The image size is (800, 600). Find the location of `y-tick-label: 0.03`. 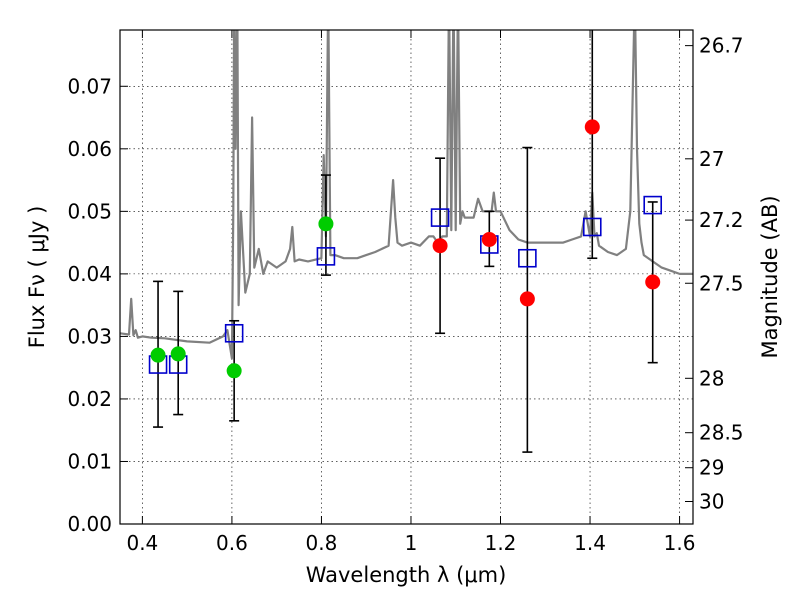

y-tick-label: 0.03 is located at coordinates (89, 336).